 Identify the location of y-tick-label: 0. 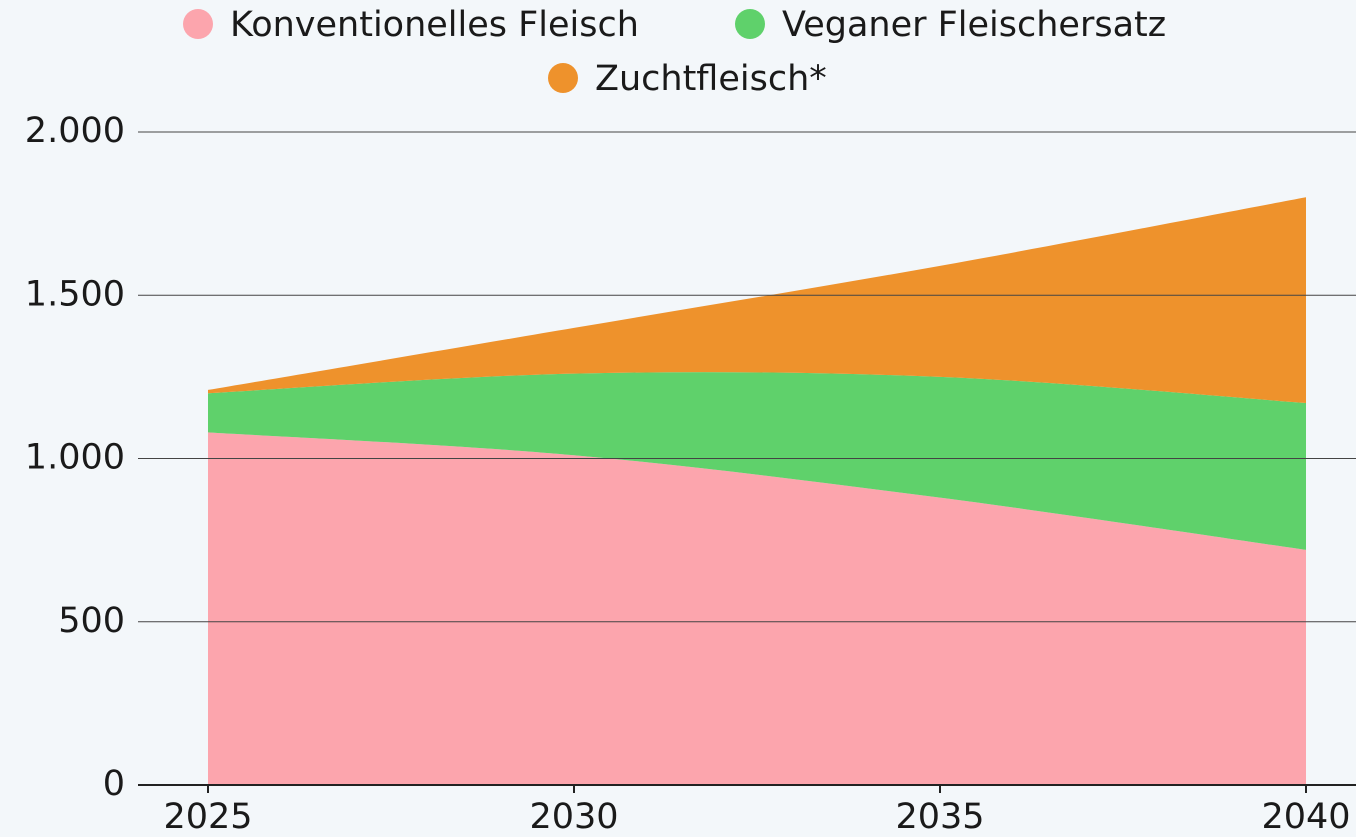
(114, 784).